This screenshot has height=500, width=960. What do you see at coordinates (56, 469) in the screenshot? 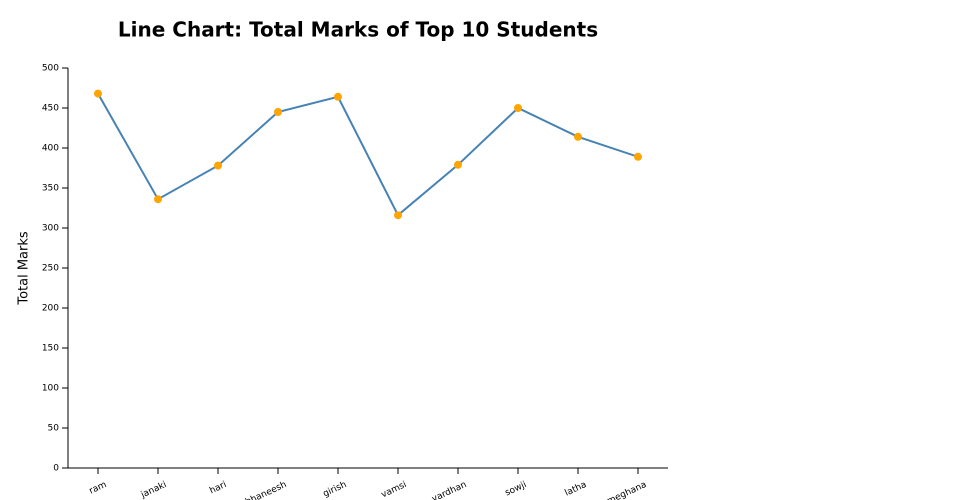
I see `y-tick-label: 0` at bounding box center [56, 469].